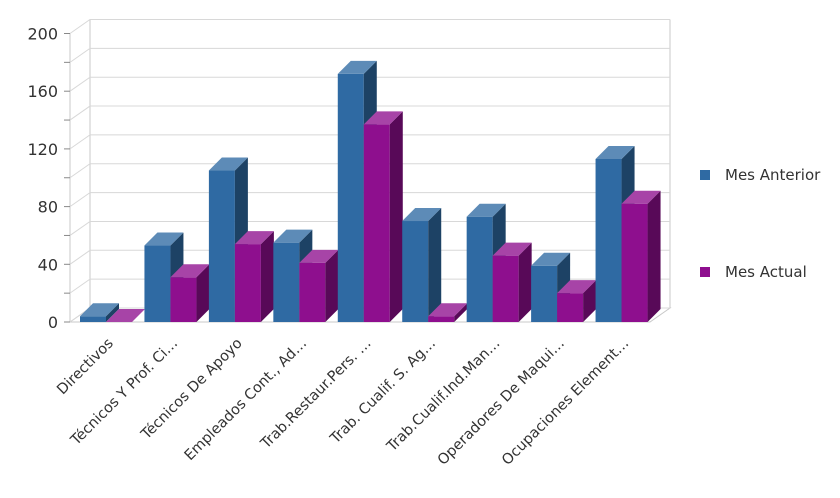 This screenshot has width=840, height=498. I want to click on bar-mes-anterior-tecnicos-y-prof-ci-top, so click(164, 239).